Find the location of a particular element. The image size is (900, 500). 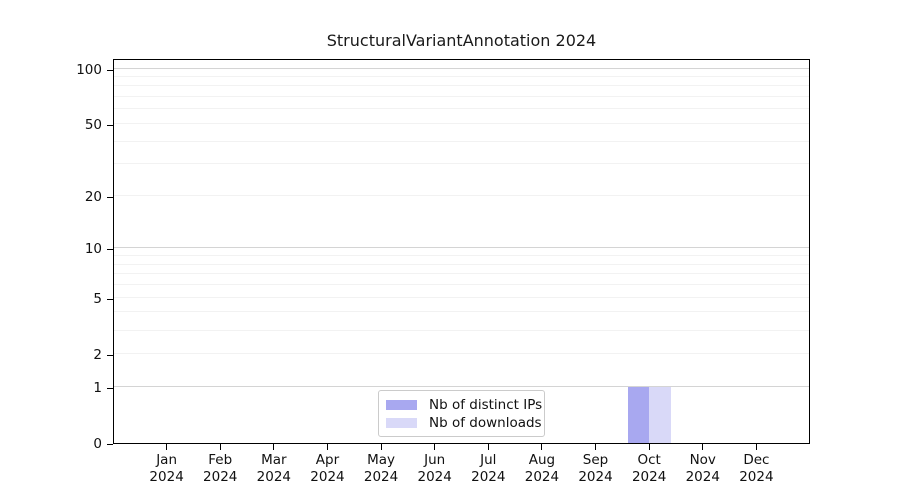

x-tick-label: Aug 2024 is located at coordinates (542, 468).